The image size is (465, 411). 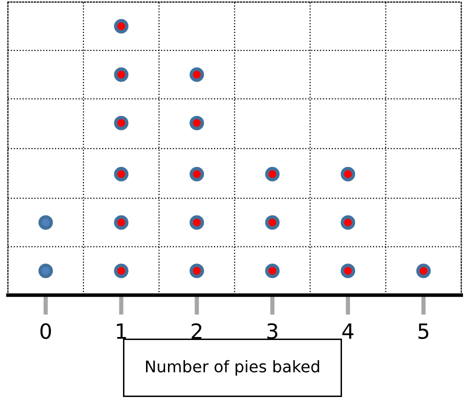 What do you see at coordinates (423, 331) in the screenshot?
I see `x-tick-label: 5` at bounding box center [423, 331].